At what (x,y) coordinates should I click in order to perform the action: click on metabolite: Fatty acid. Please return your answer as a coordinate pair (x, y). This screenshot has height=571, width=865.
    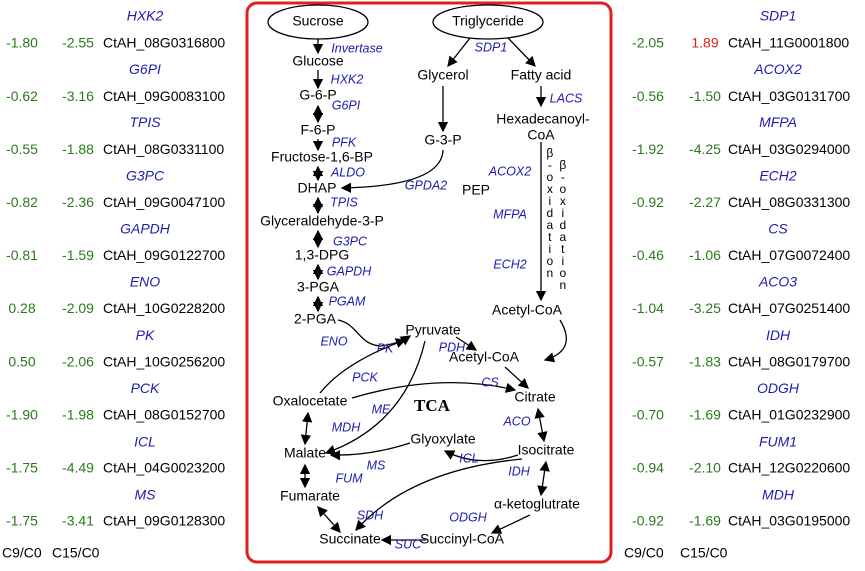
    Looking at the image, I should click on (541, 75).